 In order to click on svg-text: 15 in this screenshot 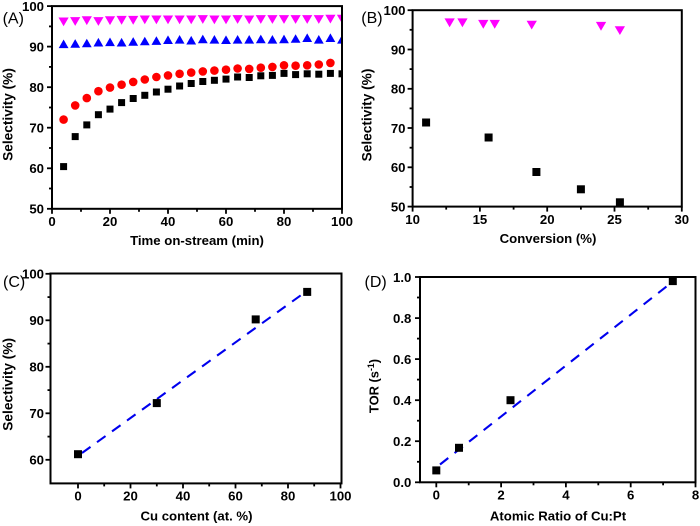, I will do `click(480, 219)`.